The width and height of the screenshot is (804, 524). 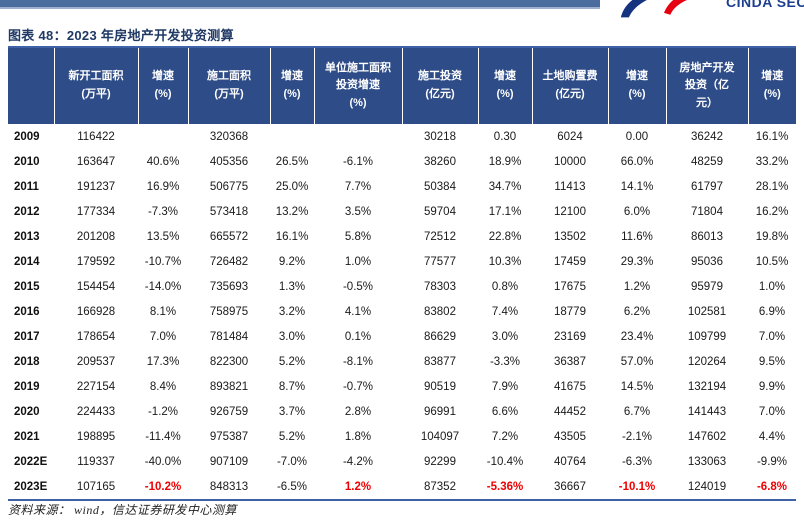 What do you see at coordinates (96, 211) in the screenshot?
I see `value-cell: 177334` at bounding box center [96, 211].